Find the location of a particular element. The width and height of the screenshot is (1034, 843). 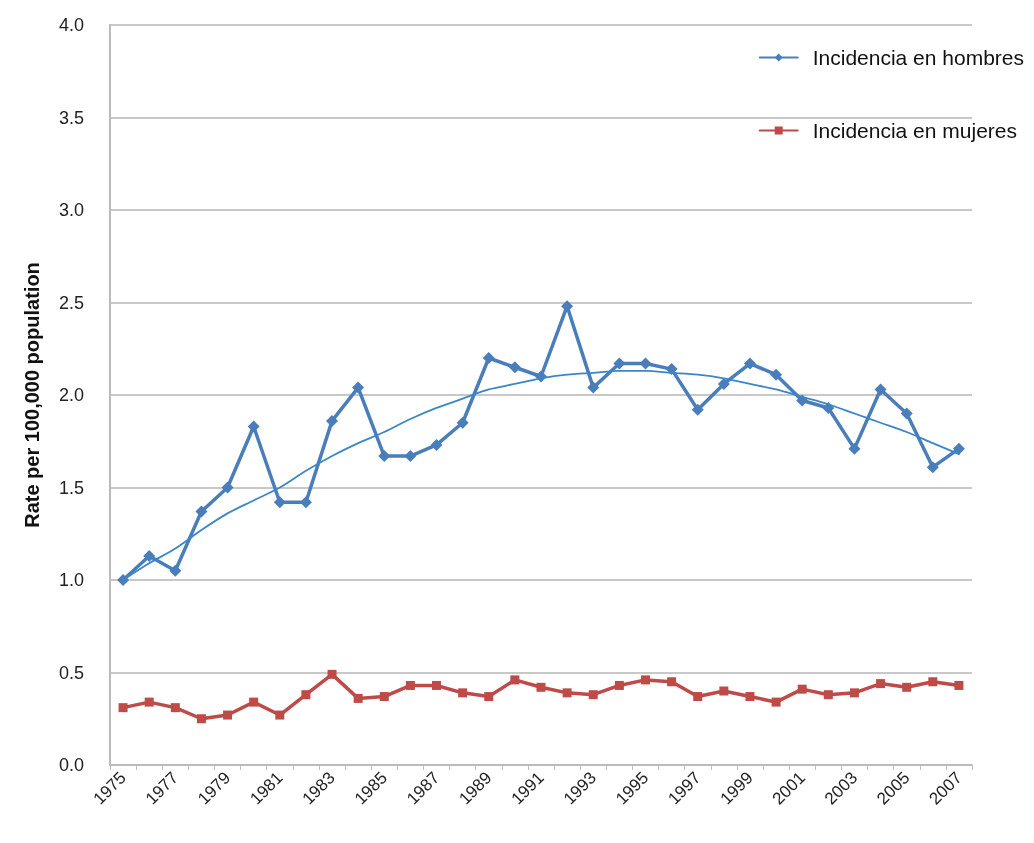

y-tick-label: 4.0 is located at coordinates (71, 25).